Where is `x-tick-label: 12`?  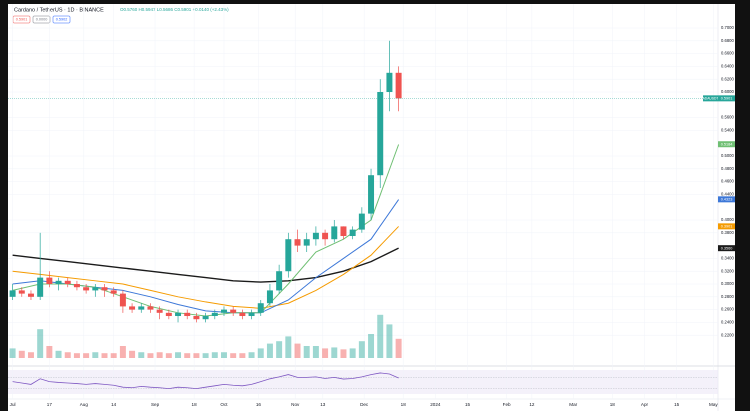 x-tick-label: 12 is located at coordinates (532, 404).